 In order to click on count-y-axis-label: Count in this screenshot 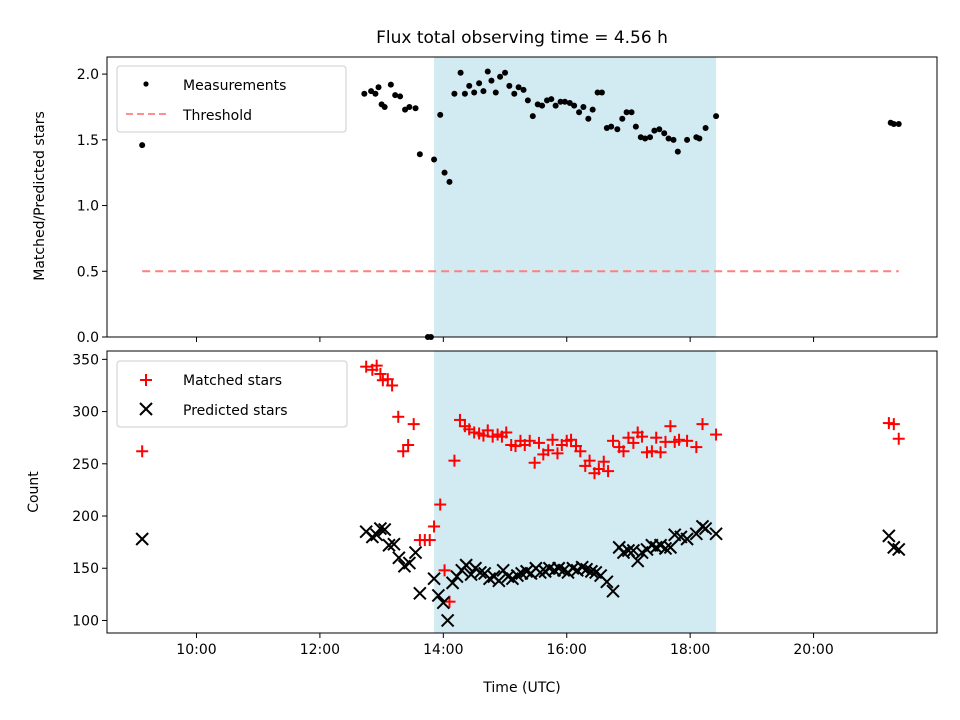, I will do `click(34, 492)`.